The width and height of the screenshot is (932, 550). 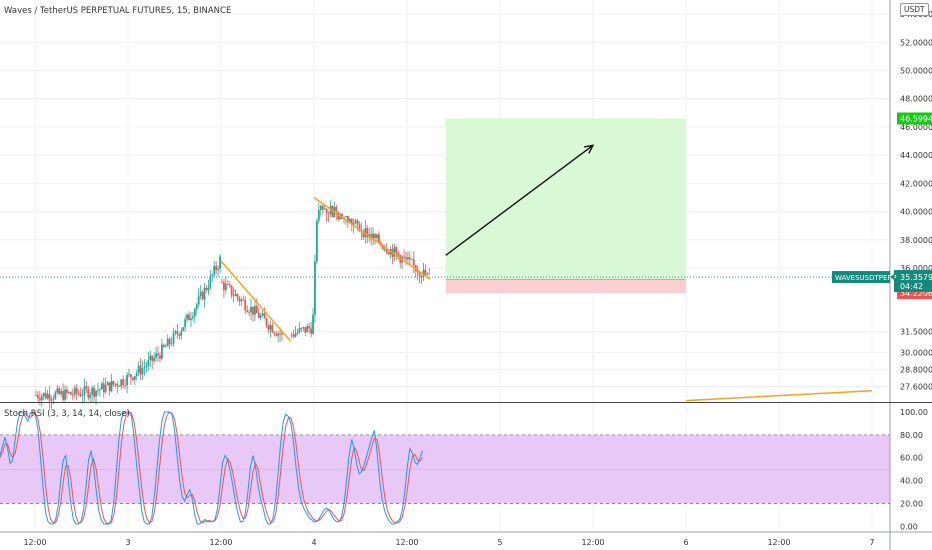 I want to click on indicator-title: Stoch RSI (3, 3, 14, 14, close), so click(x=67, y=414).